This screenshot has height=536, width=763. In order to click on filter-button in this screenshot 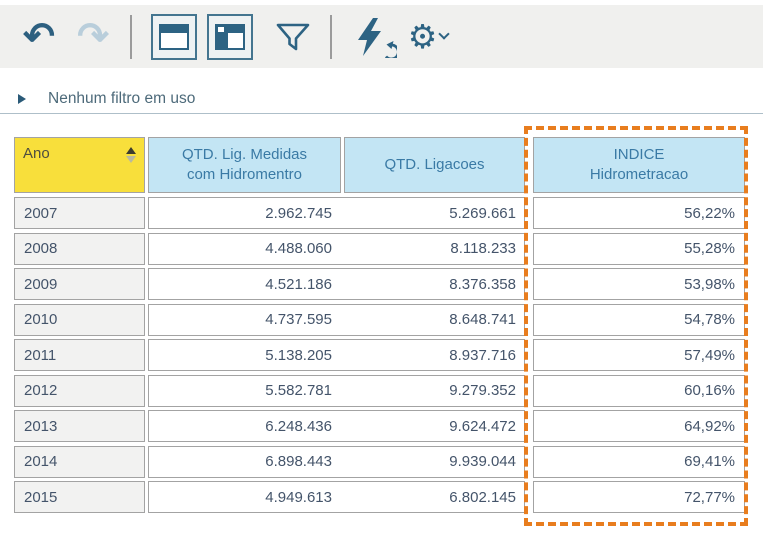, I will do `click(293, 37)`.